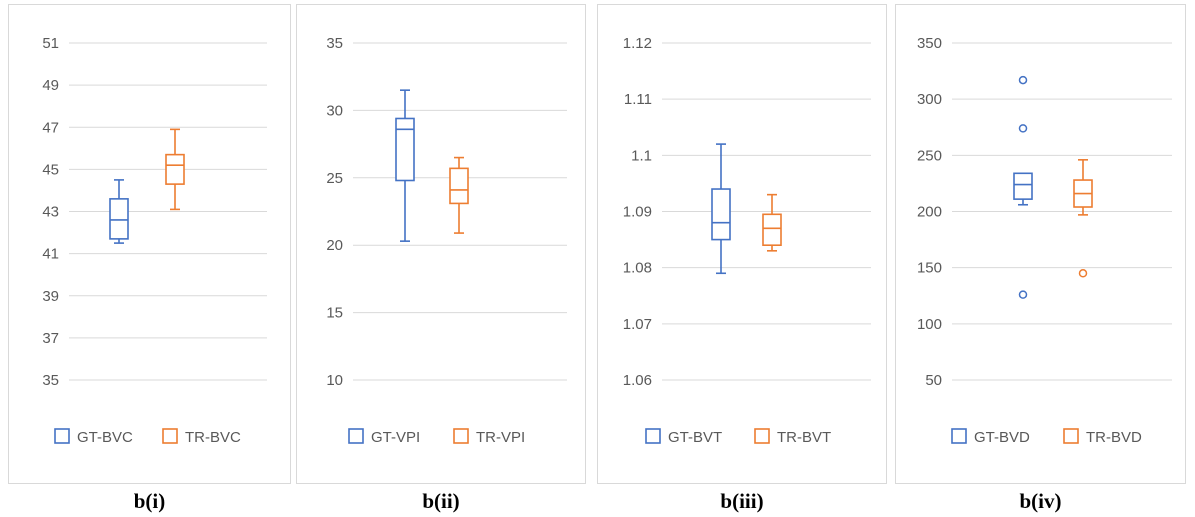  What do you see at coordinates (929, 212) in the screenshot?
I see `y-tick-label: 200` at bounding box center [929, 212].